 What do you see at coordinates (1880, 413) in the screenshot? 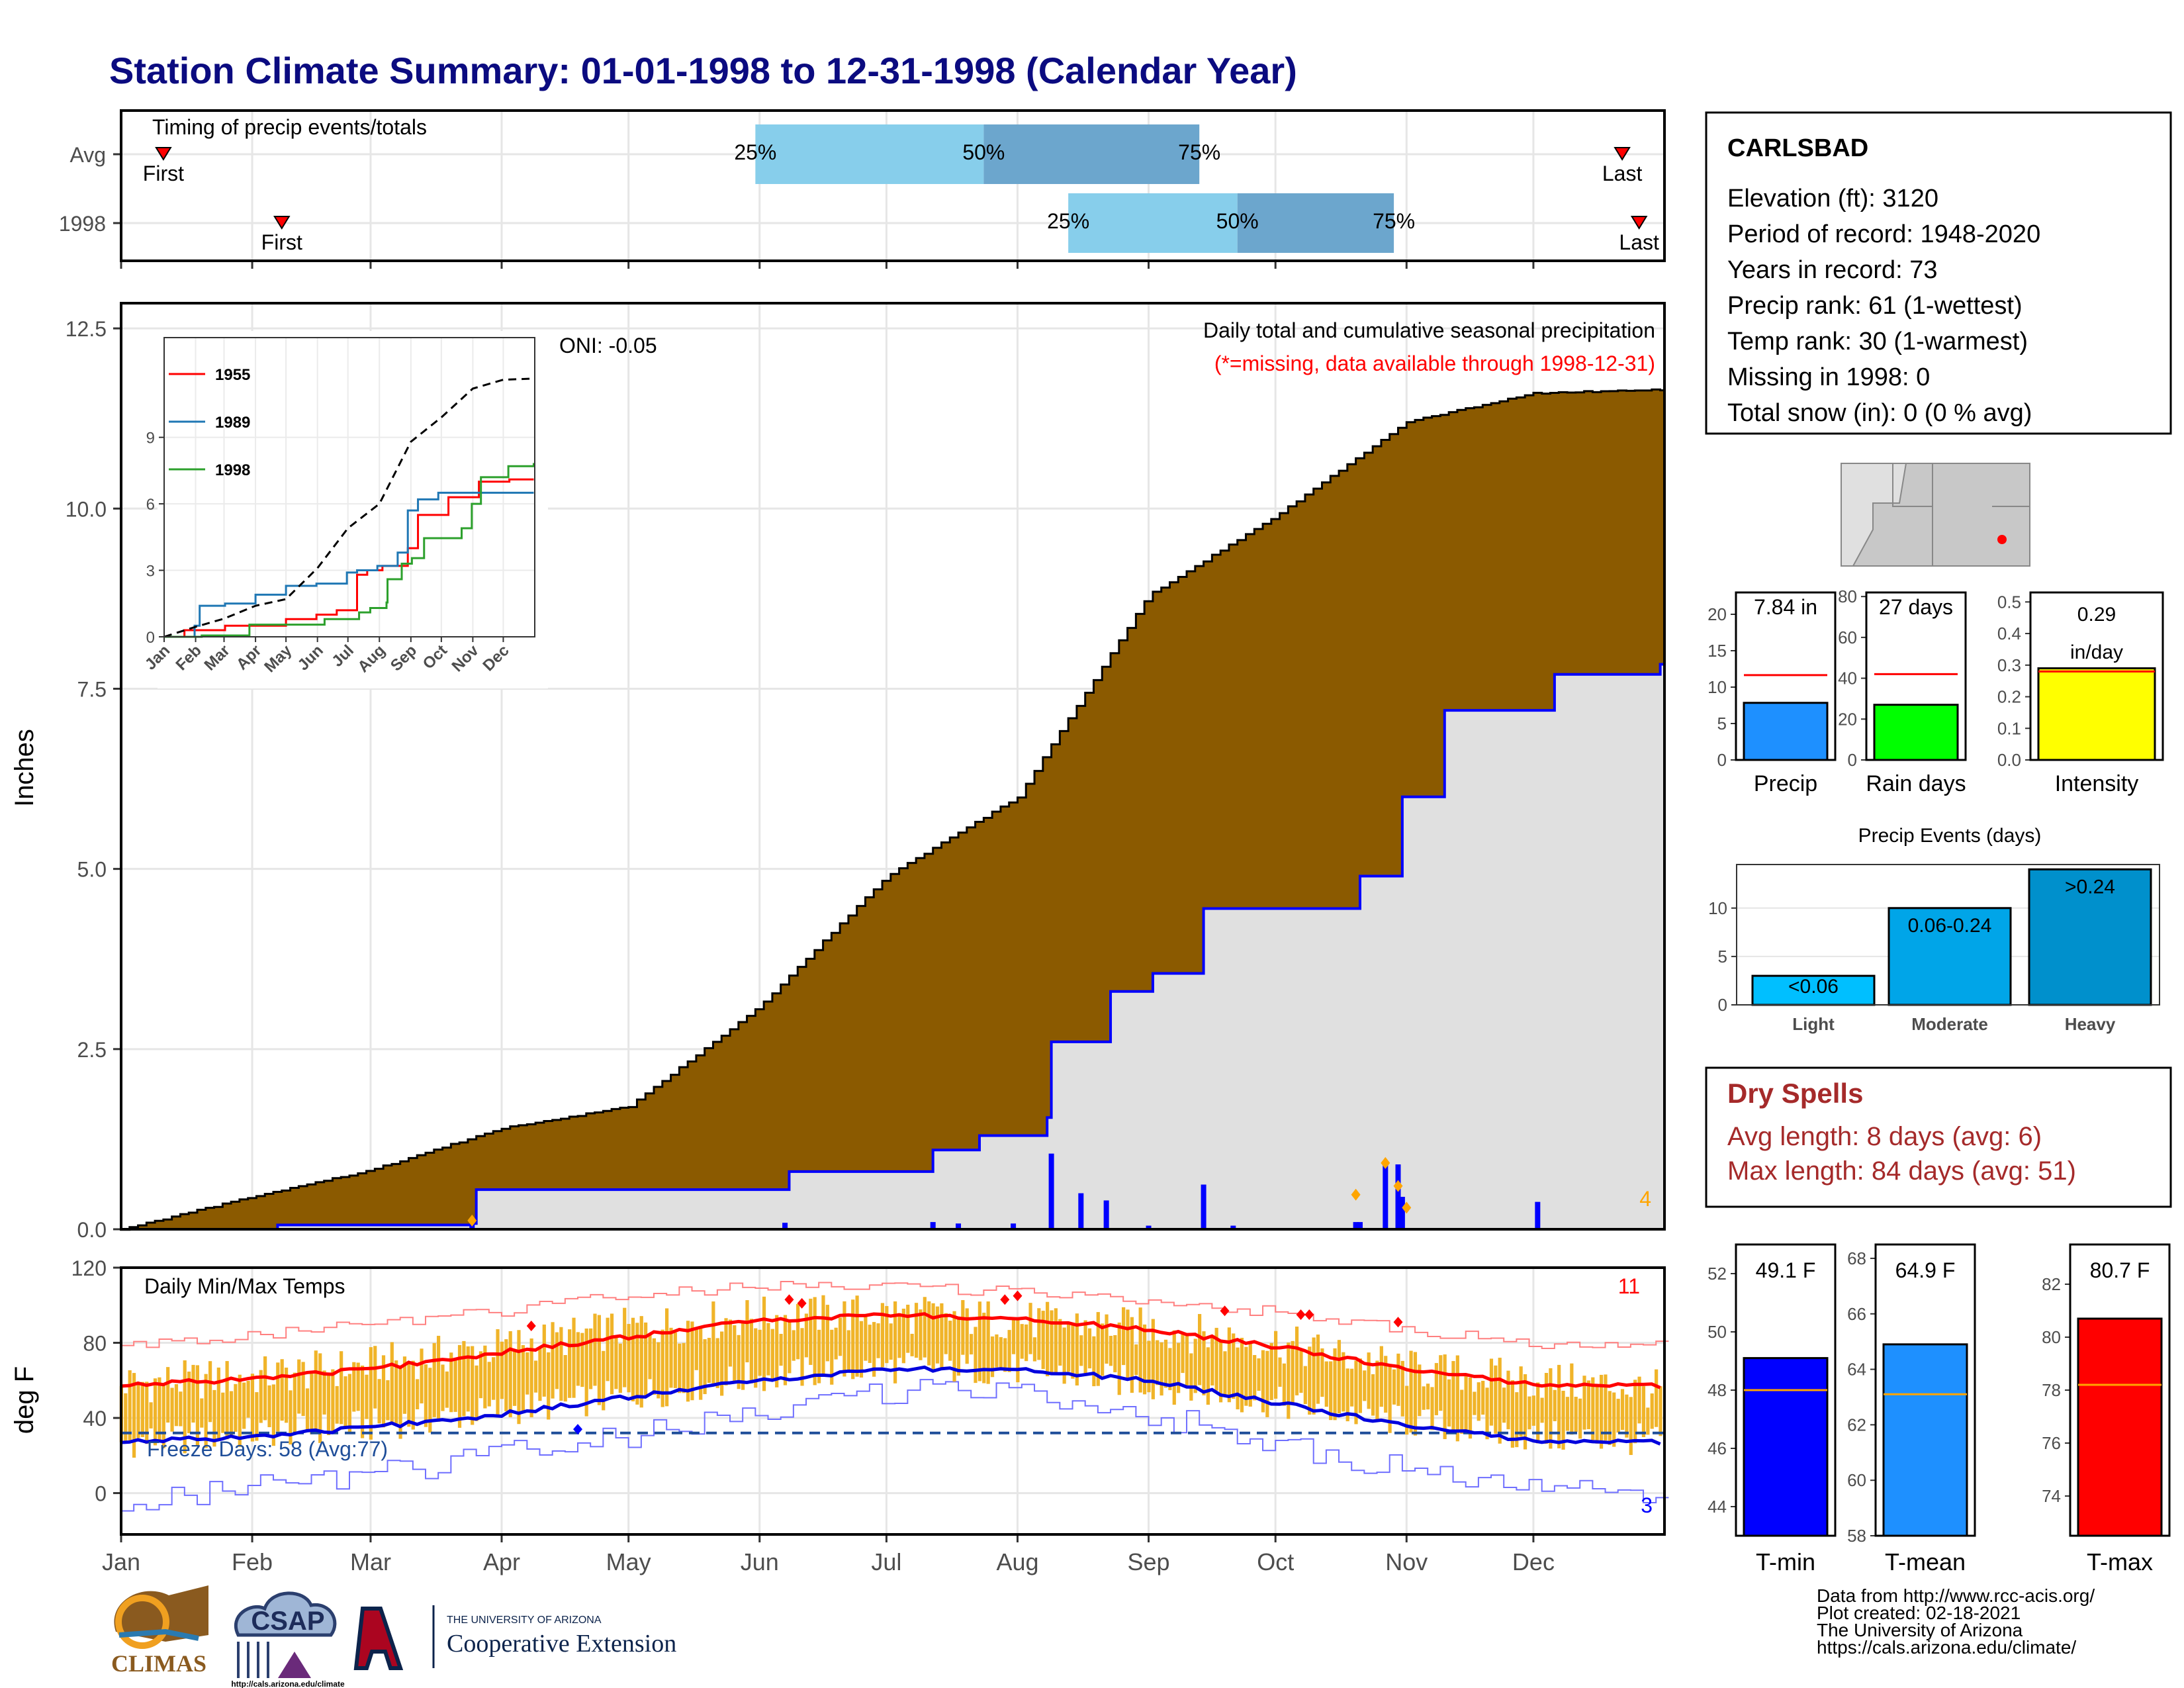
I see `station-info-line: Total snow (in): 0 (0 % avg)` at bounding box center [1880, 413].